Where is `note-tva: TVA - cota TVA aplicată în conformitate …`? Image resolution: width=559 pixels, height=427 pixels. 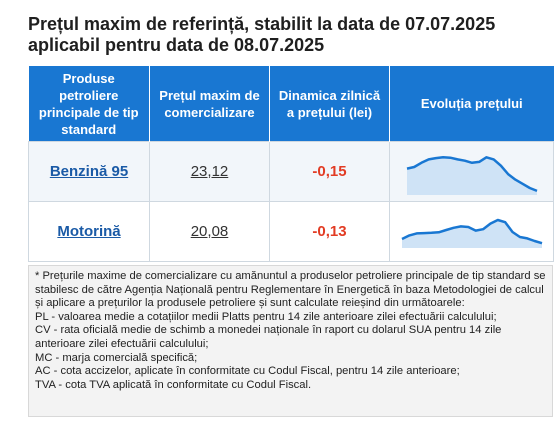 note-tva: TVA - cota TVA aplicată în conformitate … is located at coordinates (173, 384).